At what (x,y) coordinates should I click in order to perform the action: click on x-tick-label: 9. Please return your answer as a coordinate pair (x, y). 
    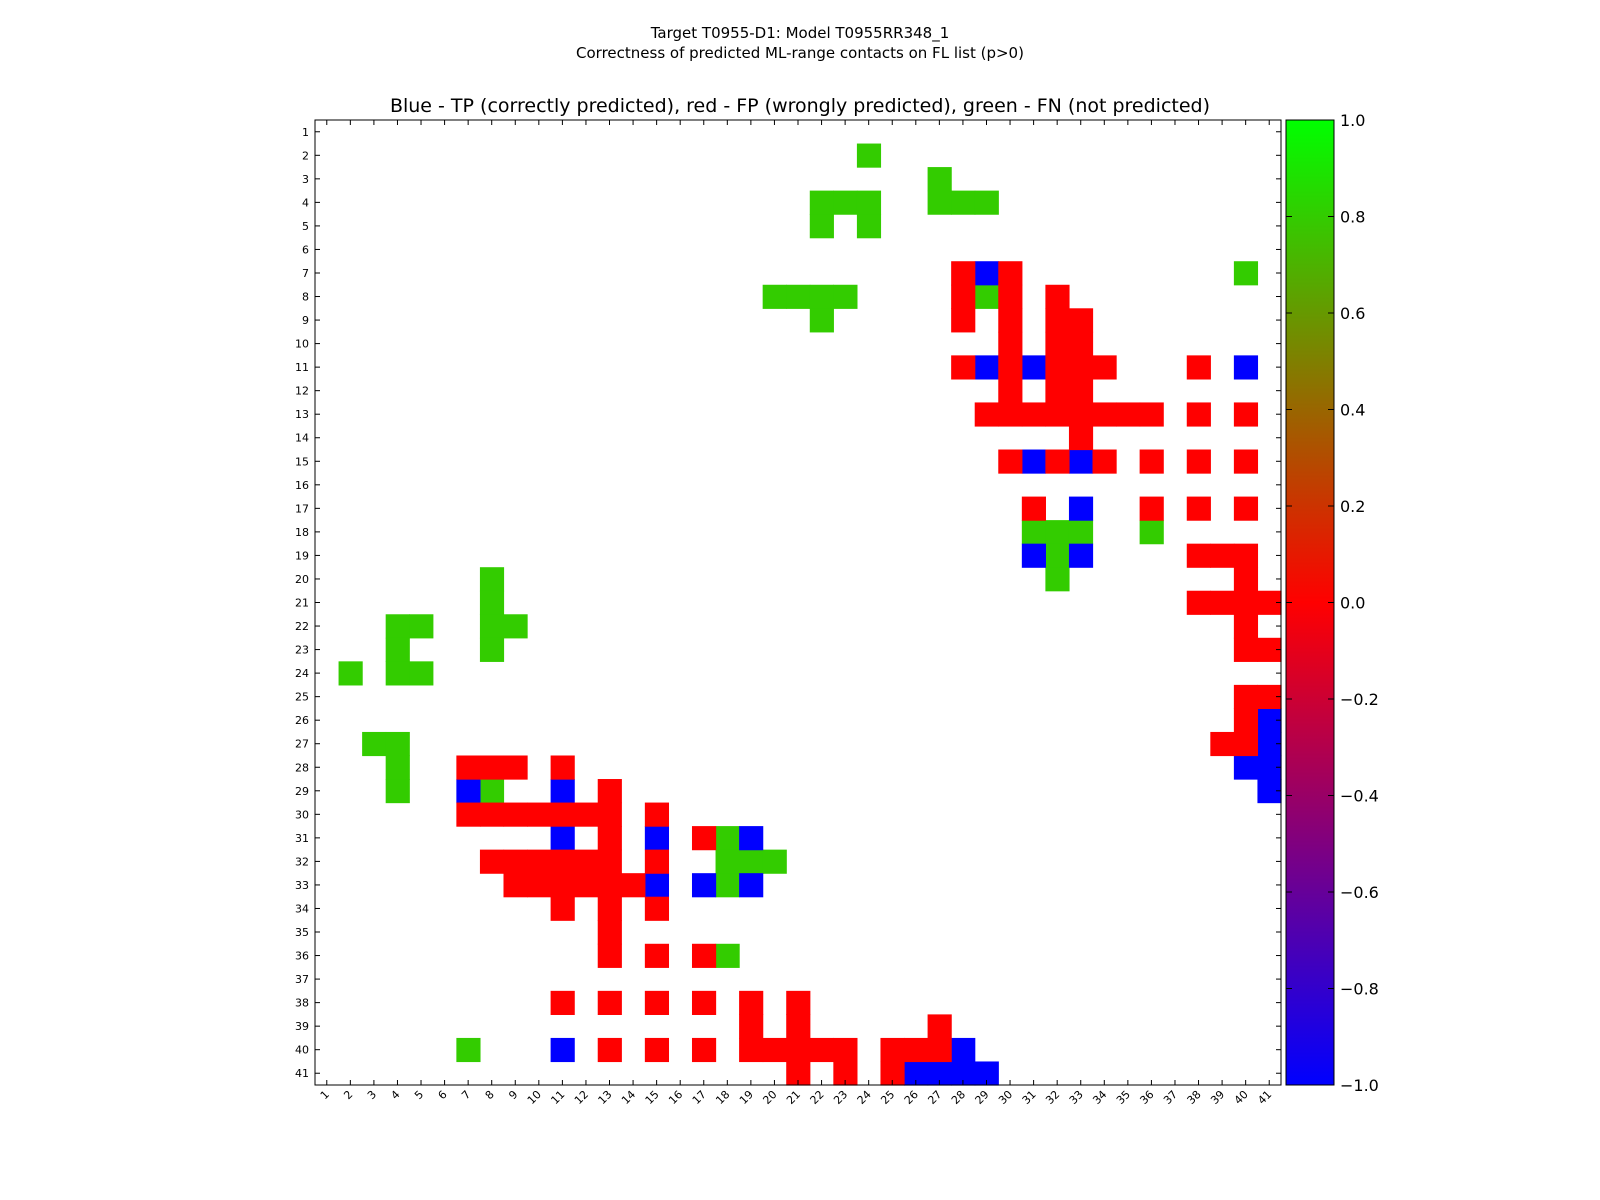
    Looking at the image, I should click on (513, 1095).